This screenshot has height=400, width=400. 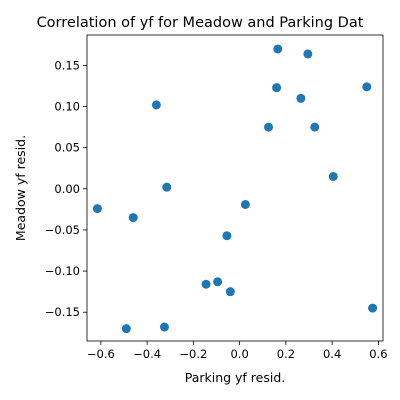 What do you see at coordinates (378, 354) in the screenshot?
I see `x-tick-label: 0.6` at bounding box center [378, 354].